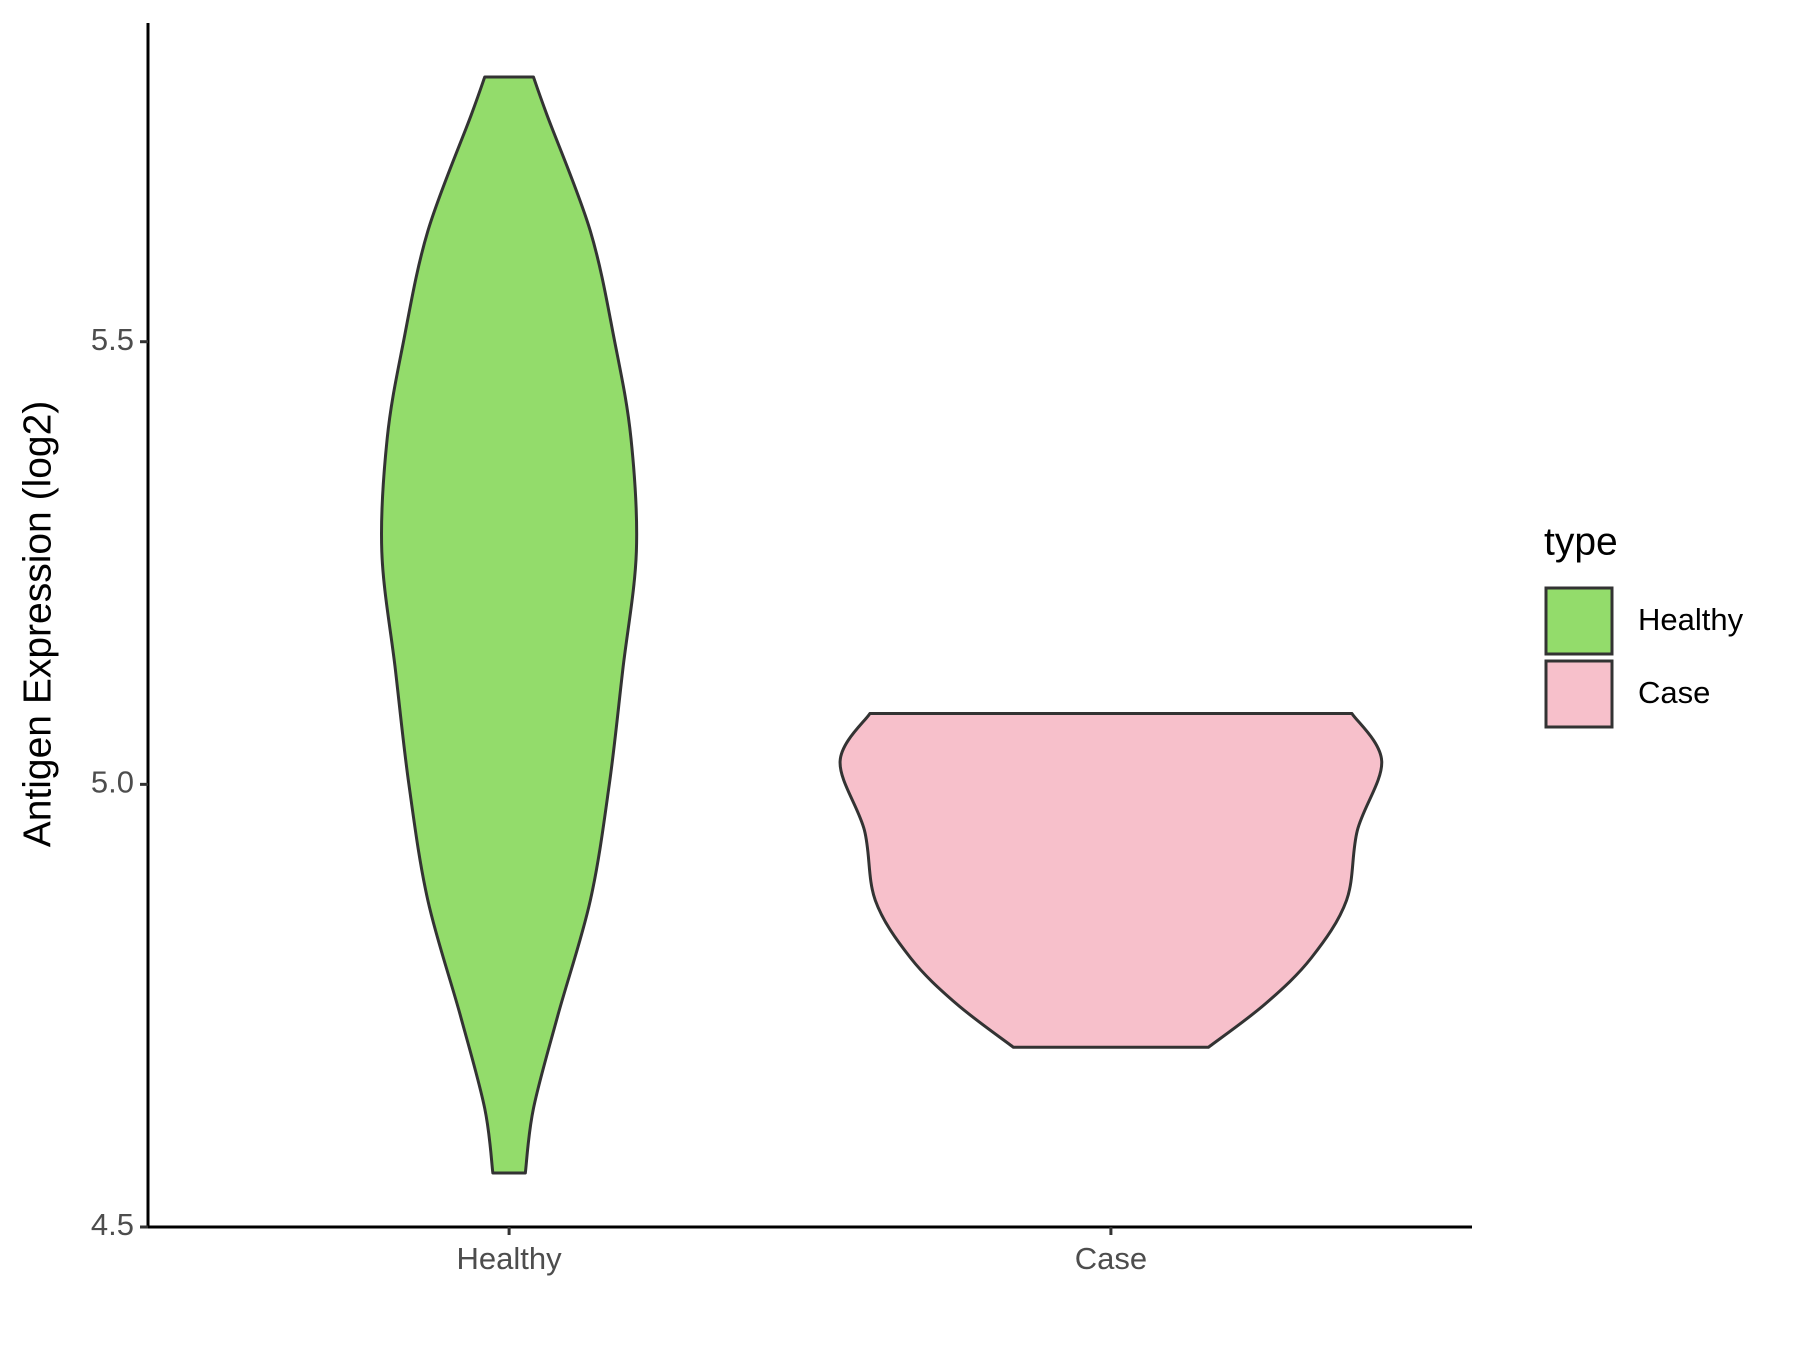 The width and height of the screenshot is (1800, 1350). Describe the element at coordinates (510, 1258) in the screenshot. I see `x-tick-label: Healthy` at that location.